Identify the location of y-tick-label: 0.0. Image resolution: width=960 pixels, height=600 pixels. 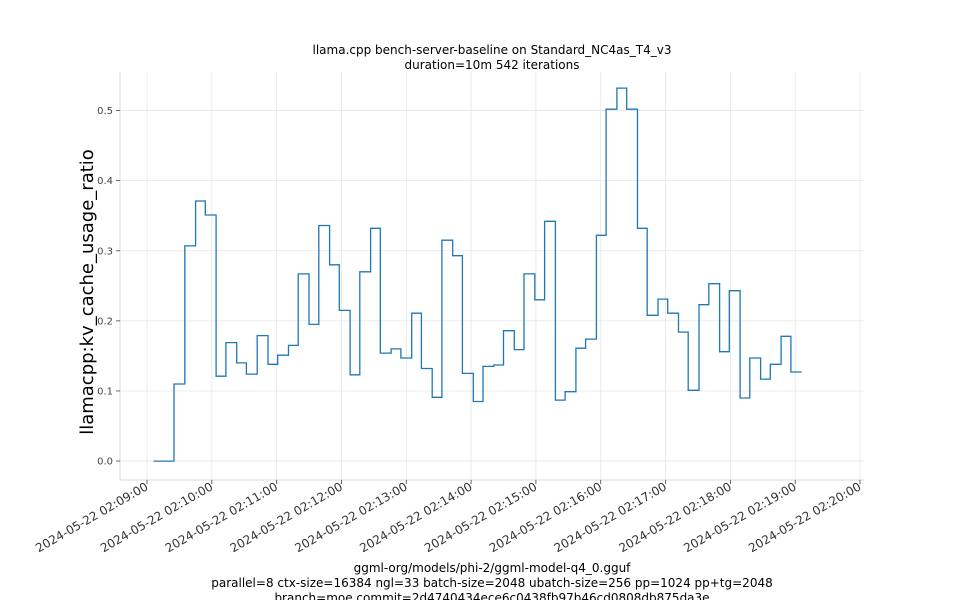
(105, 462).